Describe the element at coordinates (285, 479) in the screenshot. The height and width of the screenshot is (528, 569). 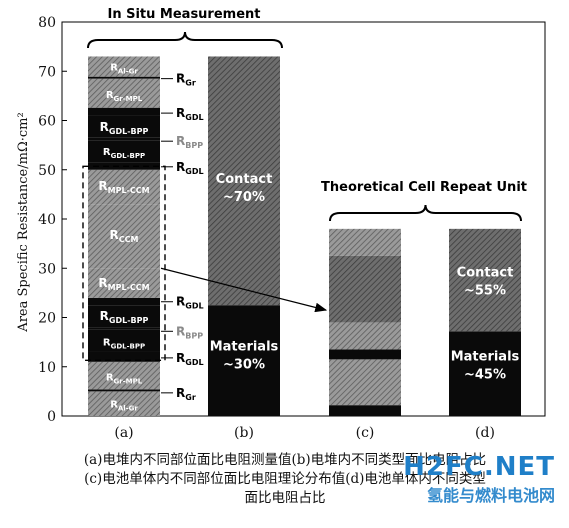
I see `caption-line-2: (c)电池单体内不同部位面比电阻理论分布值(d)电池单体内不同类型` at that location.